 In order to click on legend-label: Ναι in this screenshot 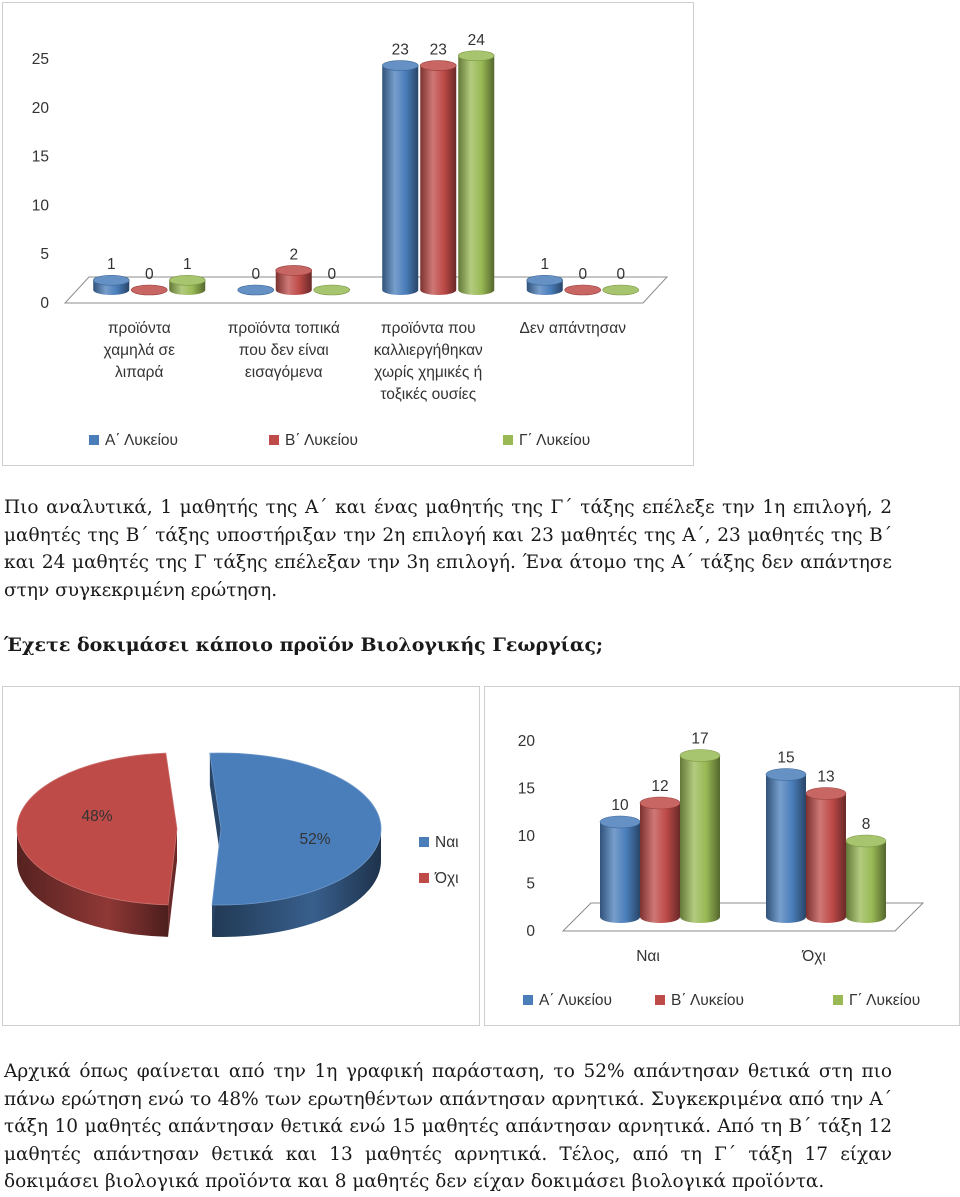, I will do `click(447, 842)`.